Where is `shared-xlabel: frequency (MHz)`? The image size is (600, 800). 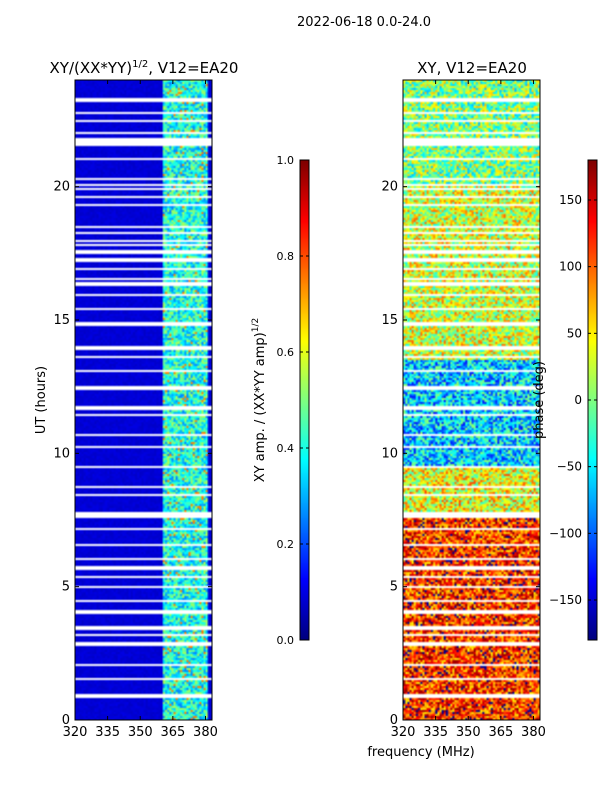
shared-xlabel: frequency (MHz) is located at coordinates (420, 752).